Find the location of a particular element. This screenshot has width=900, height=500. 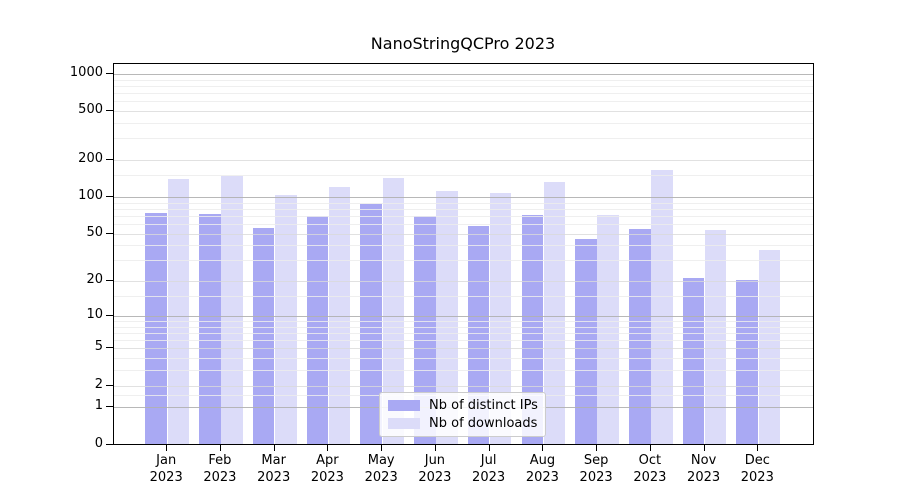

x-tick-label-may: May 2023 is located at coordinates (381, 469).